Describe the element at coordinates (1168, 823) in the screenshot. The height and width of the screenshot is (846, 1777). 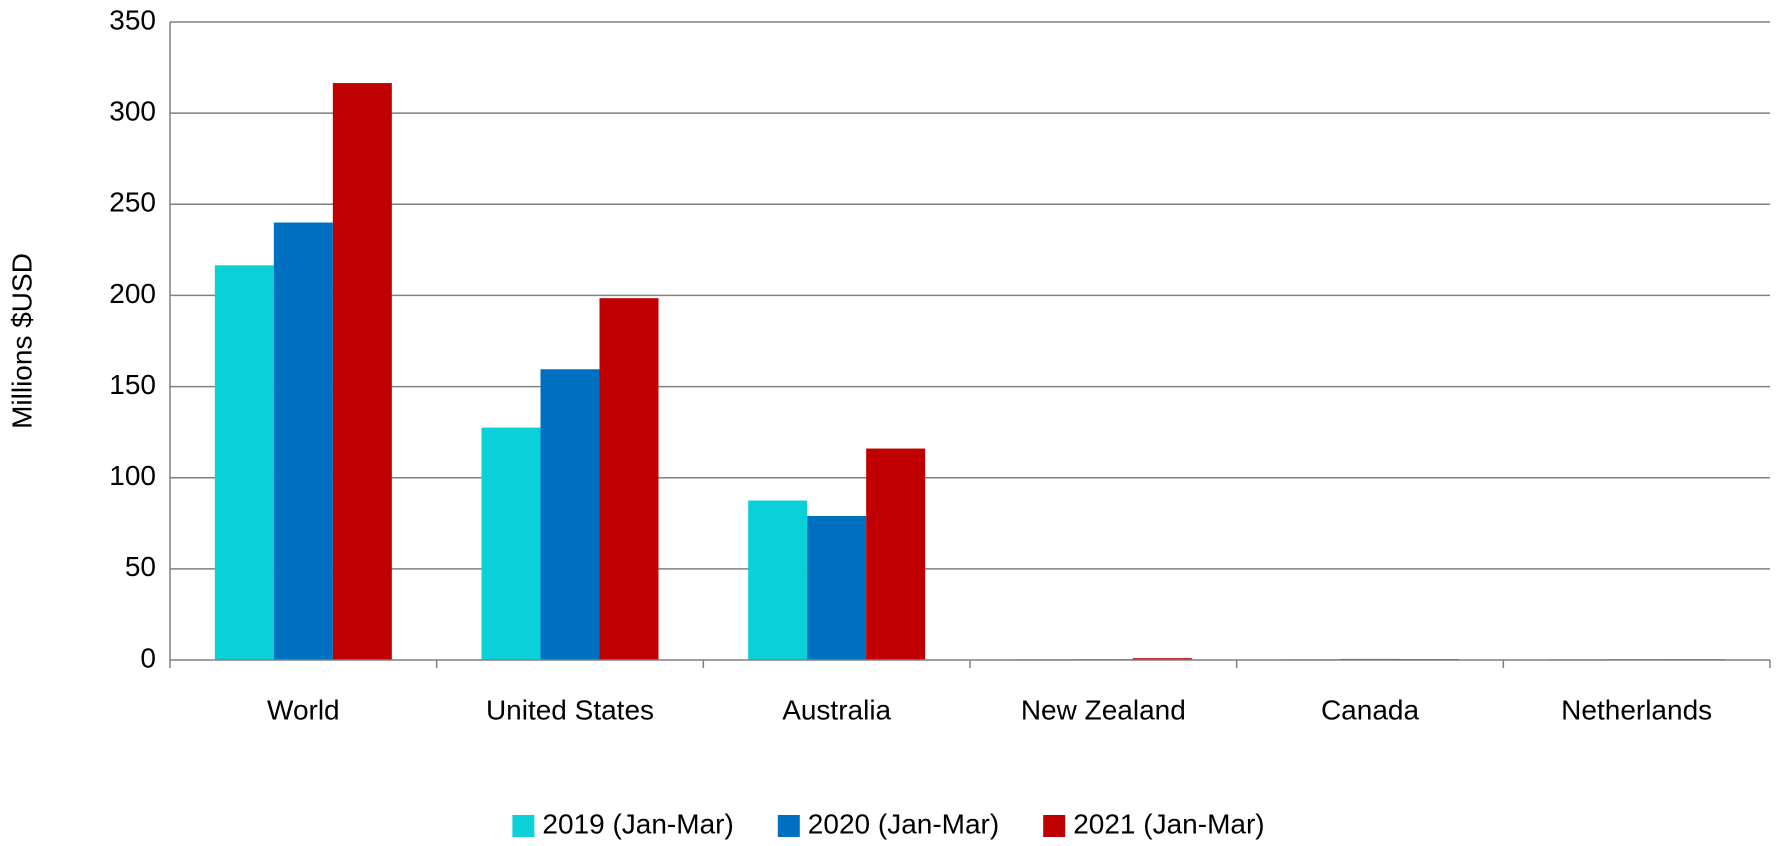
I see `legend-label: 2021 (Jan-Mar)` at that location.